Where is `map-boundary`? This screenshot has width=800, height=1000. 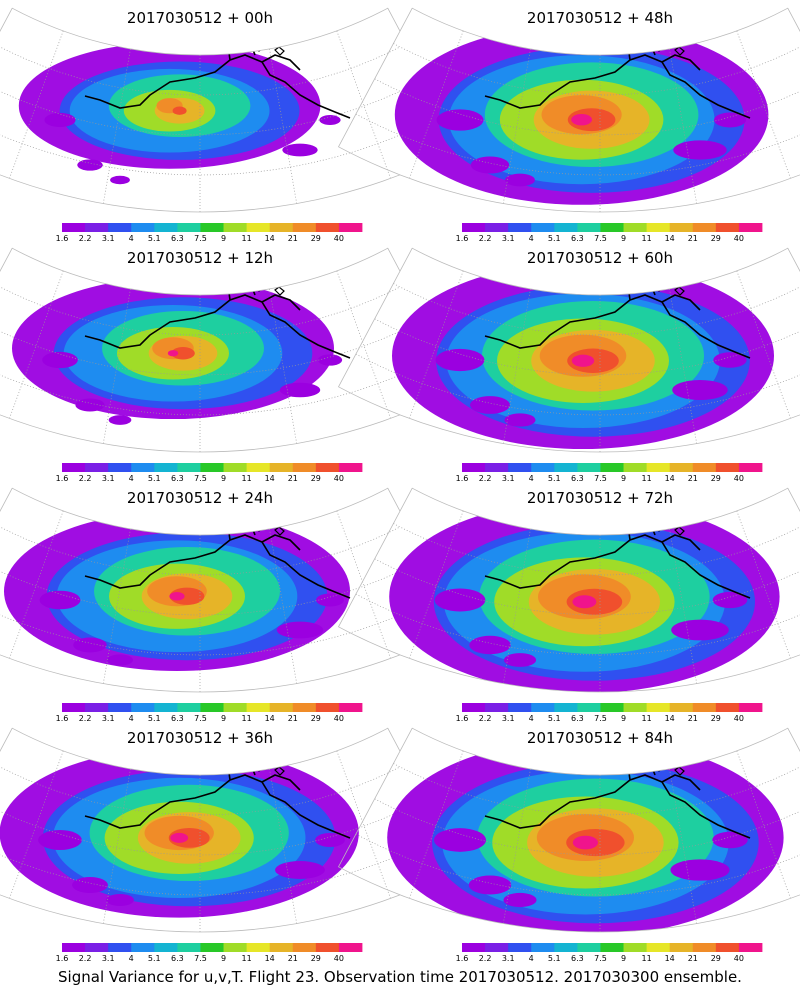
map-boundary is located at coordinates (568, 350).